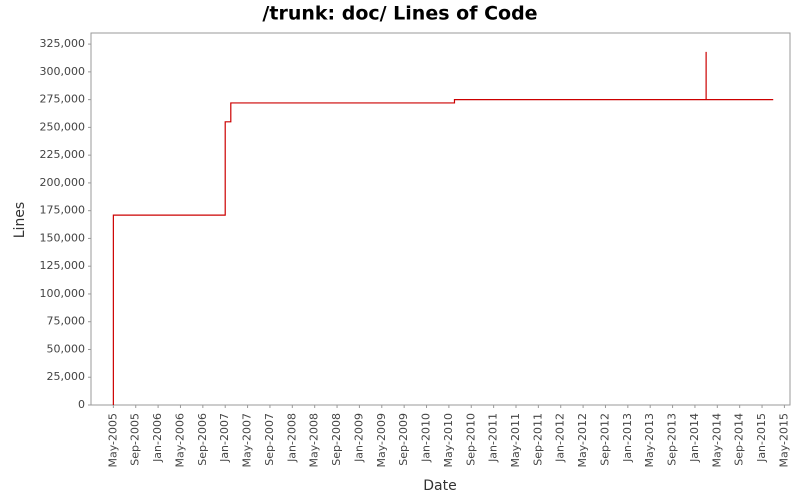 The width and height of the screenshot is (800, 500). What do you see at coordinates (604, 439) in the screenshot?
I see `x-tick-label: Sep-2012` at bounding box center [604, 439].